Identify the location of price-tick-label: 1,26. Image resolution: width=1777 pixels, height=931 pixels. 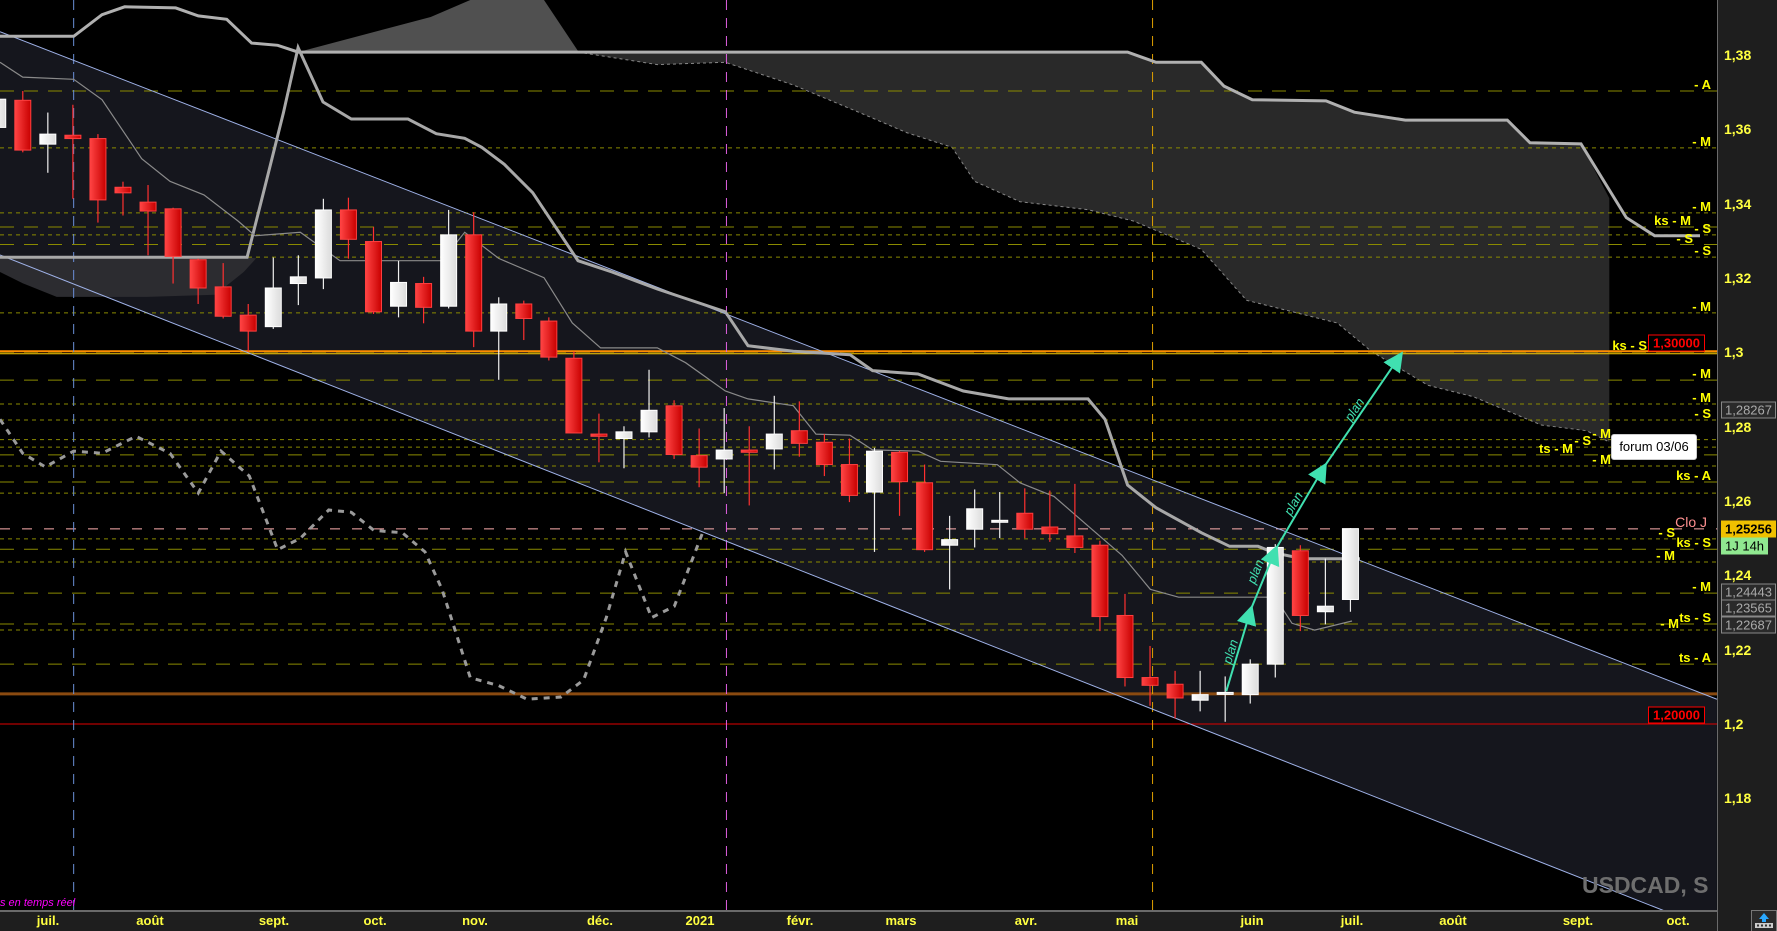
(1738, 500).